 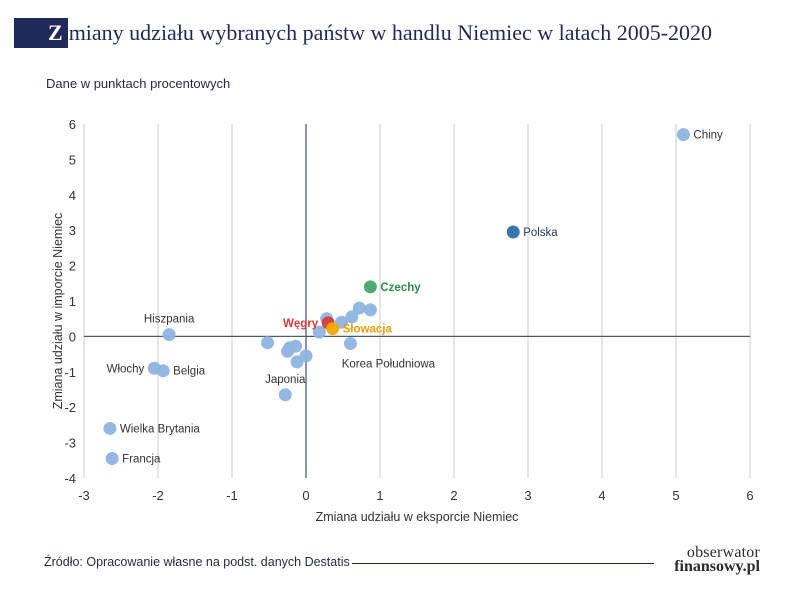 What do you see at coordinates (301, 324) in the screenshot?
I see `point-label: Węgry` at bounding box center [301, 324].